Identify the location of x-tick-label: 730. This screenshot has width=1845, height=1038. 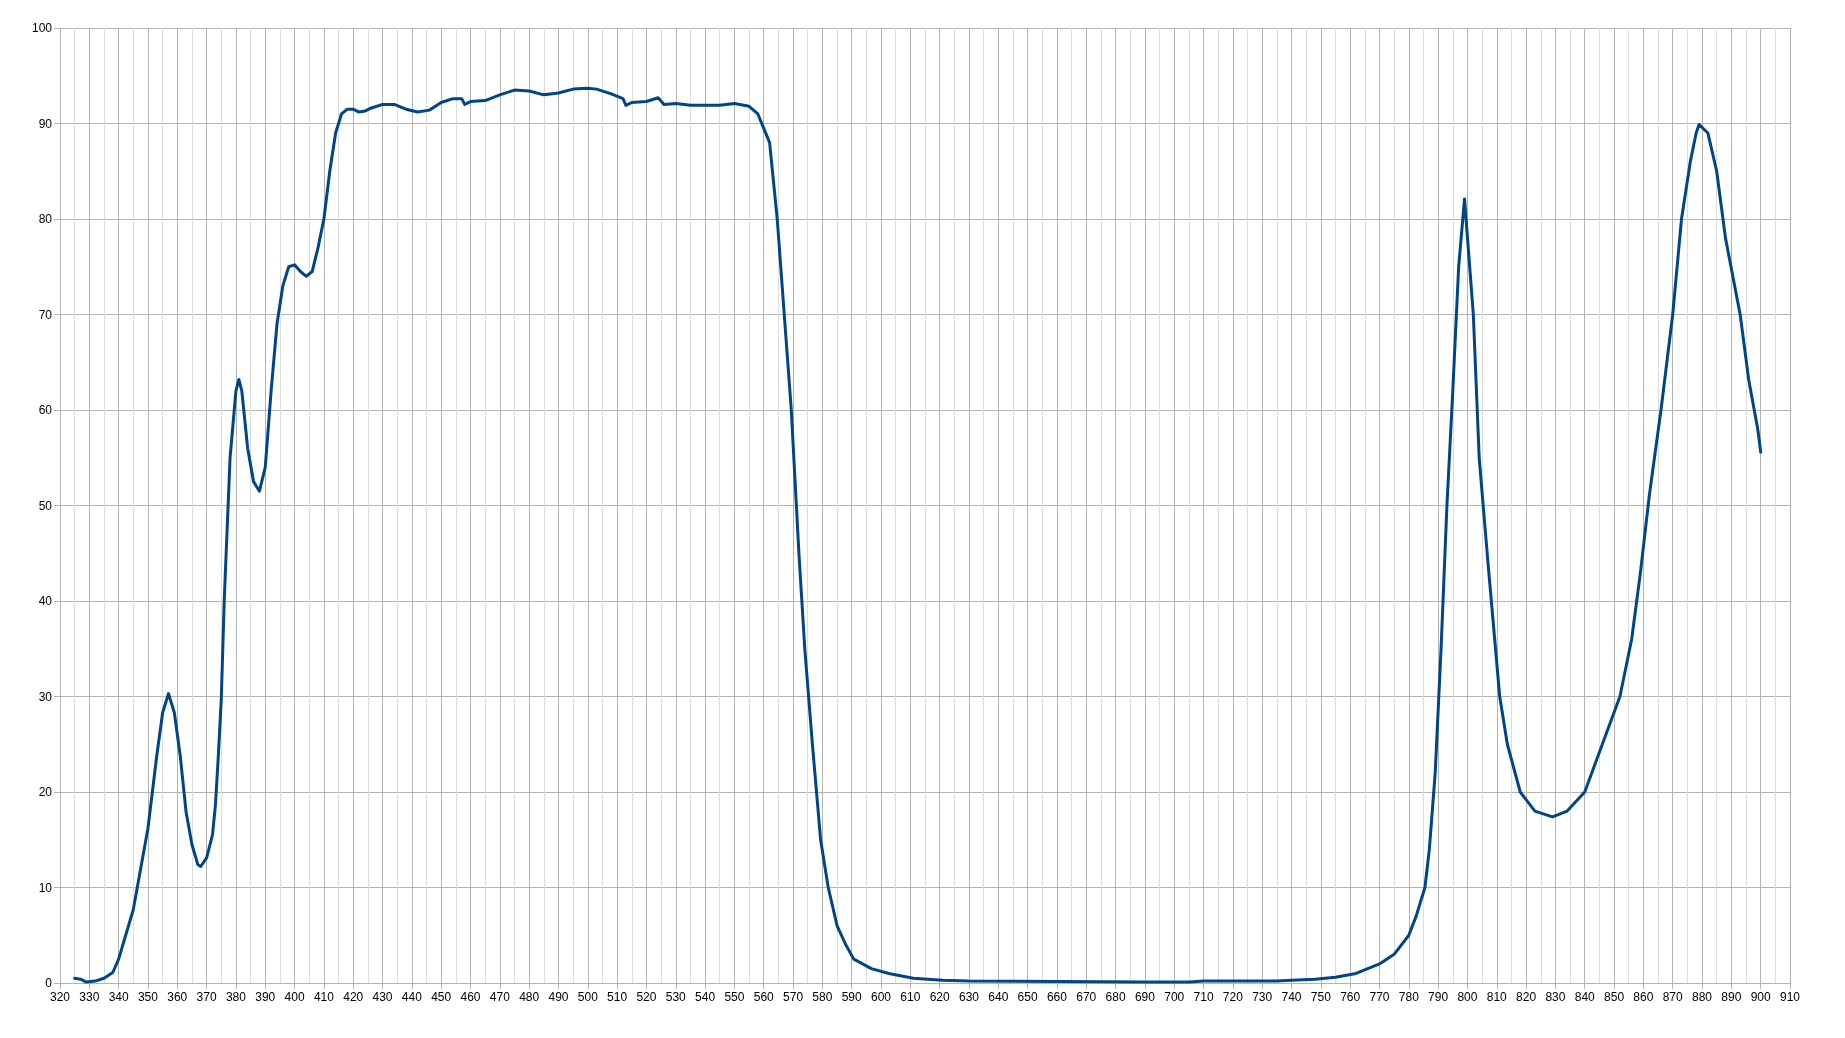
(1262, 997).